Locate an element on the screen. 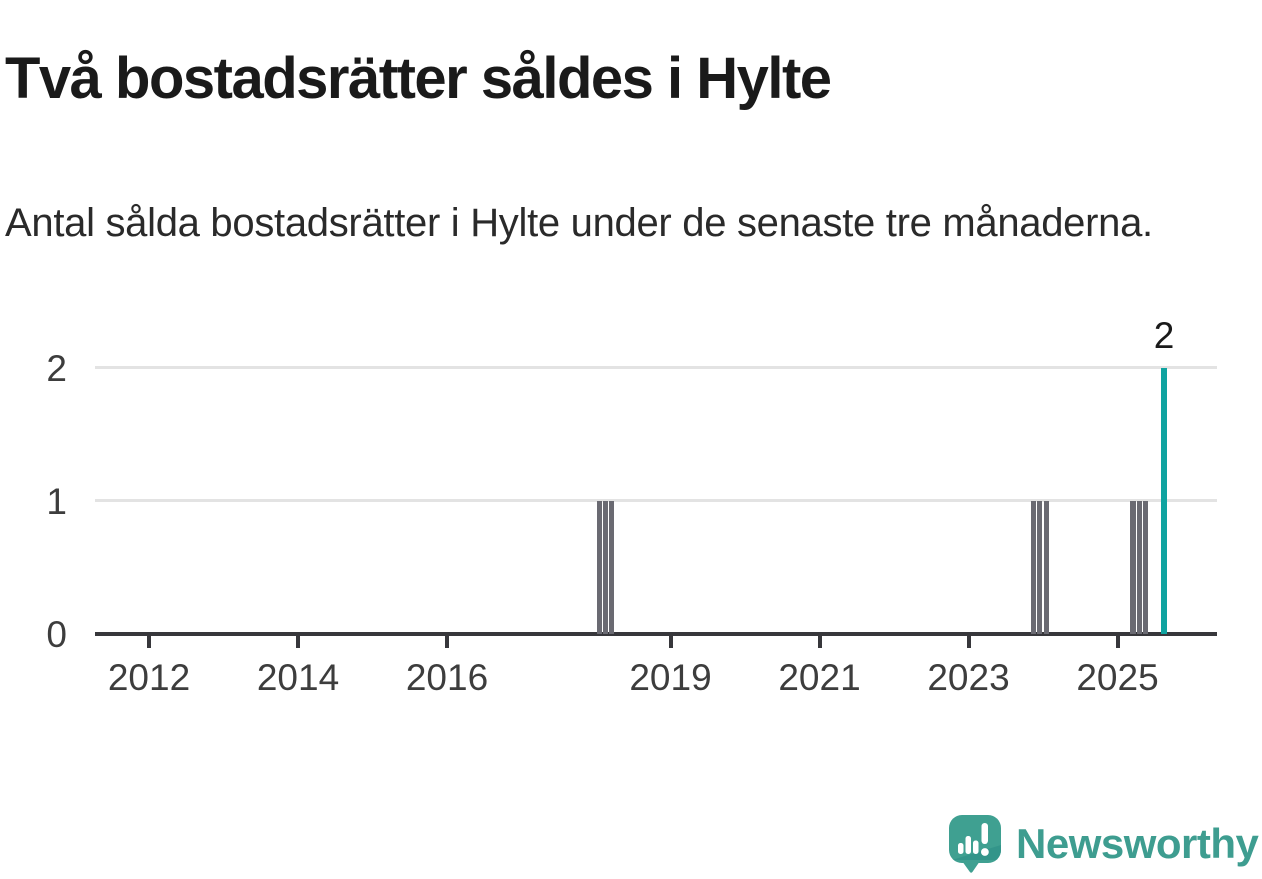 This screenshot has height=879, width=1262. y-axis-label-1: 1 is located at coordinates (56, 501).